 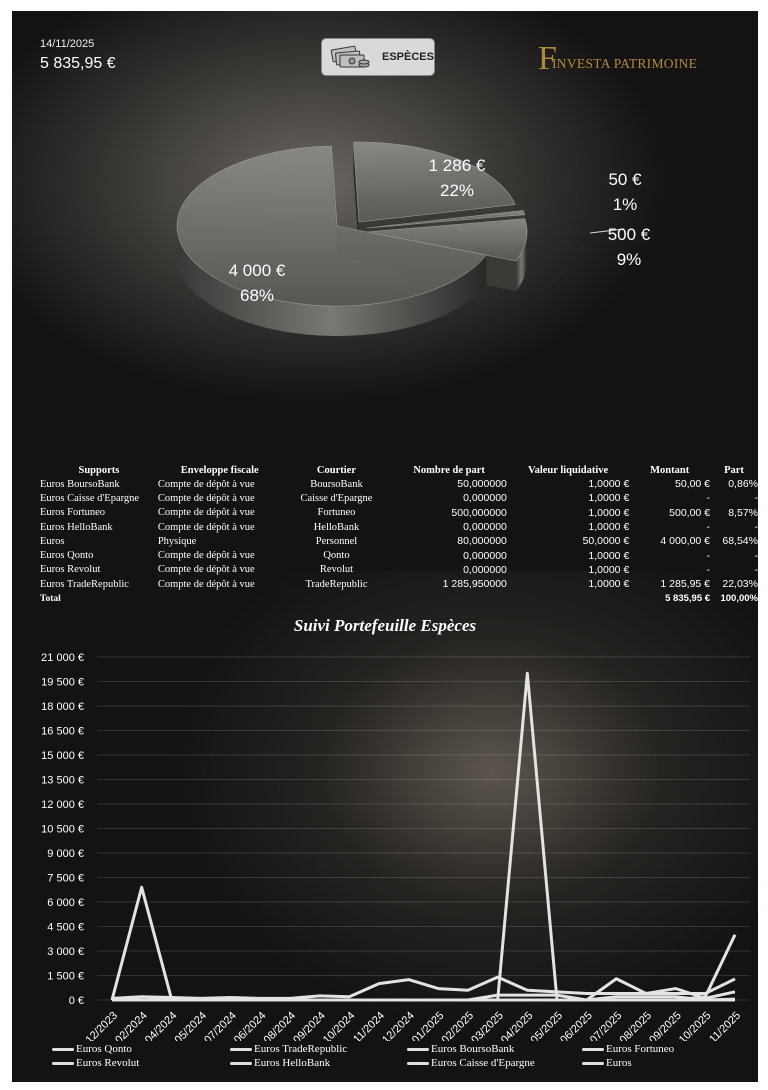 What do you see at coordinates (84, 584) in the screenshot?
I see `table-cell: Euros TradeRepublic` at bounding box center [84, 584].